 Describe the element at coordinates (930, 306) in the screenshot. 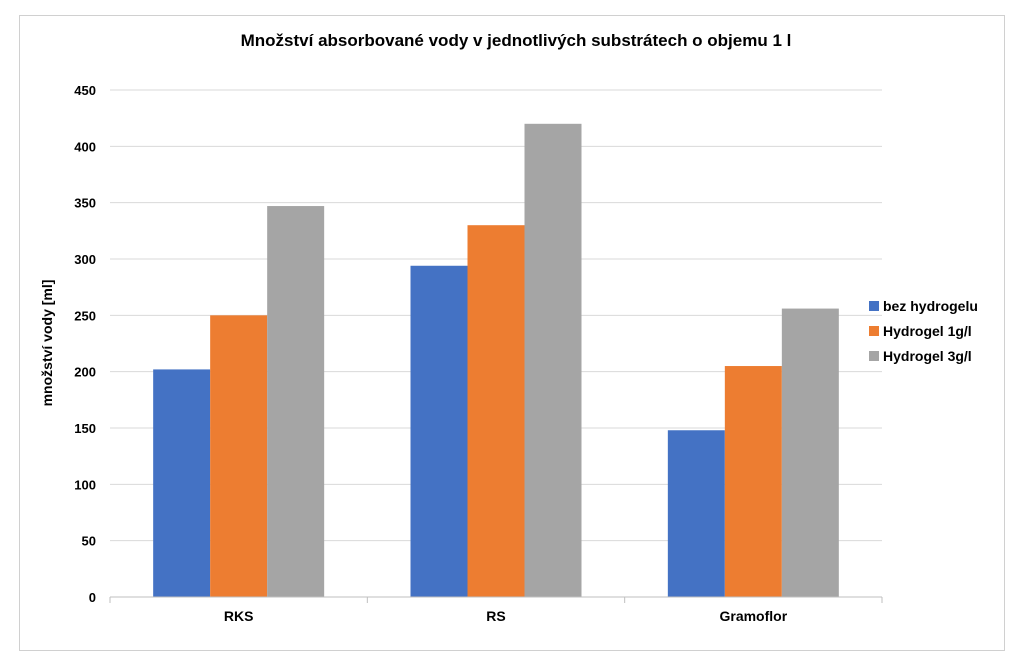

I see `legend-label: bez hydrogelu` at that location.